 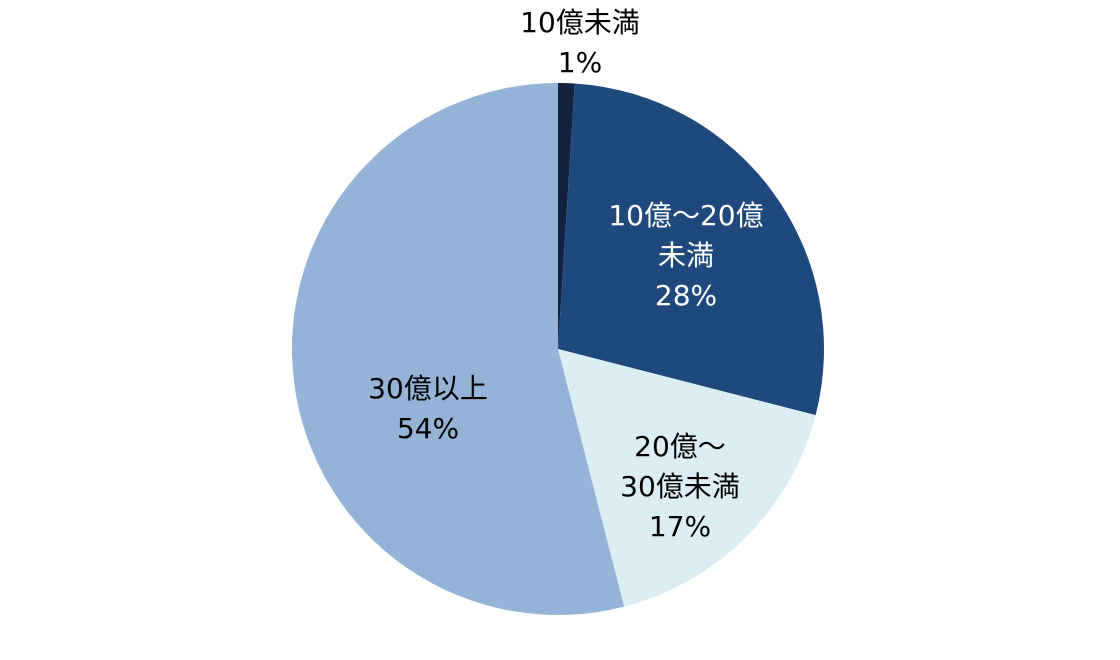 I want to click on slice-value-label: 54%, so click(x=428, y=428).